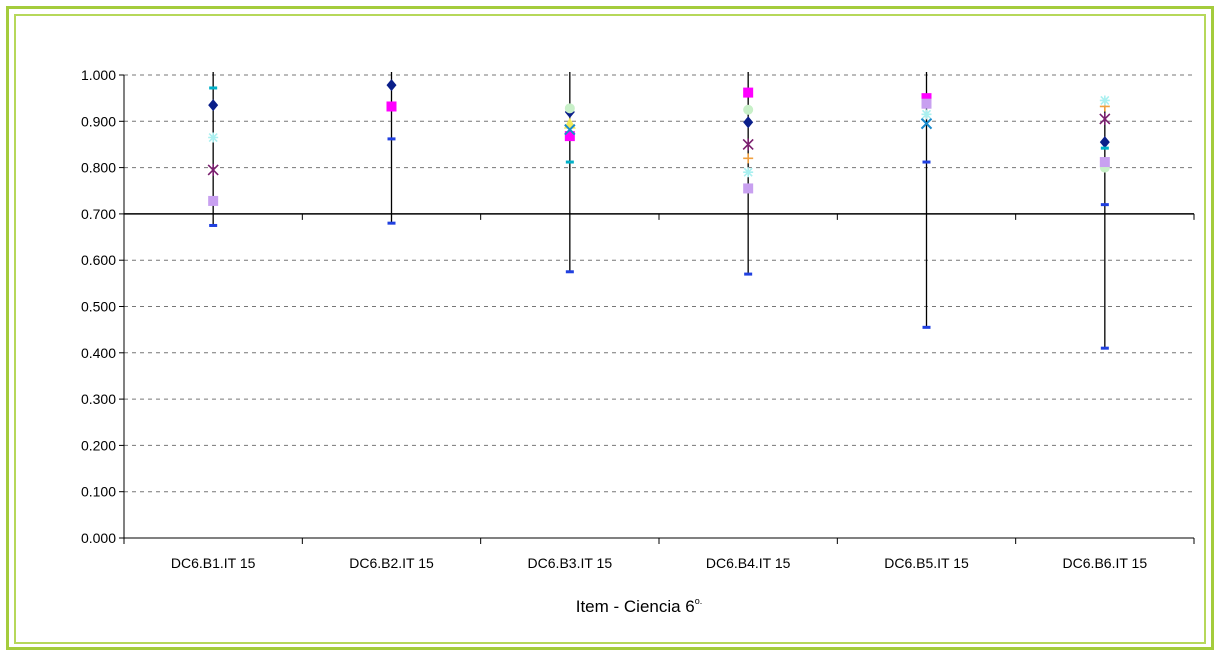  What do you see at coordinates (98, 75) in the screenshot?
I see `y-tick-label: 1.000` at bounding box center [98, 75].